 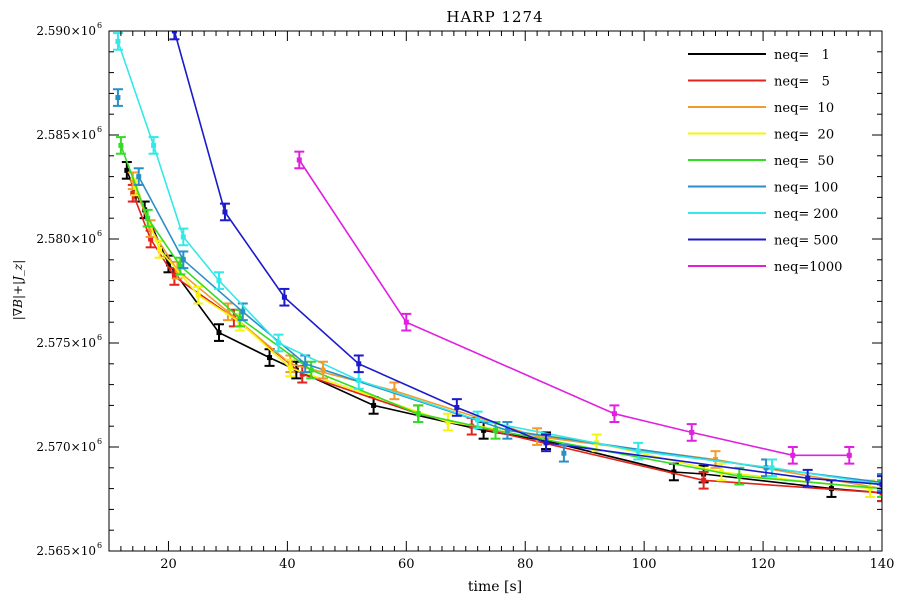 I want to click on x-axis-label: time [s], so click(x=495, y=587).